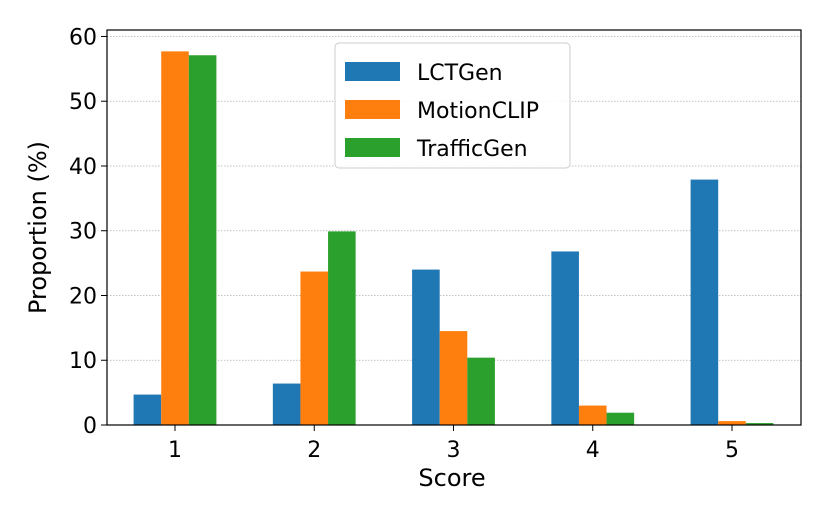 This screenshot has width=830, height=519. What do you see at coordinates (83, 361) in the screenshot?
I see `y-tick-label: 10` at bounding box center [83, 361].